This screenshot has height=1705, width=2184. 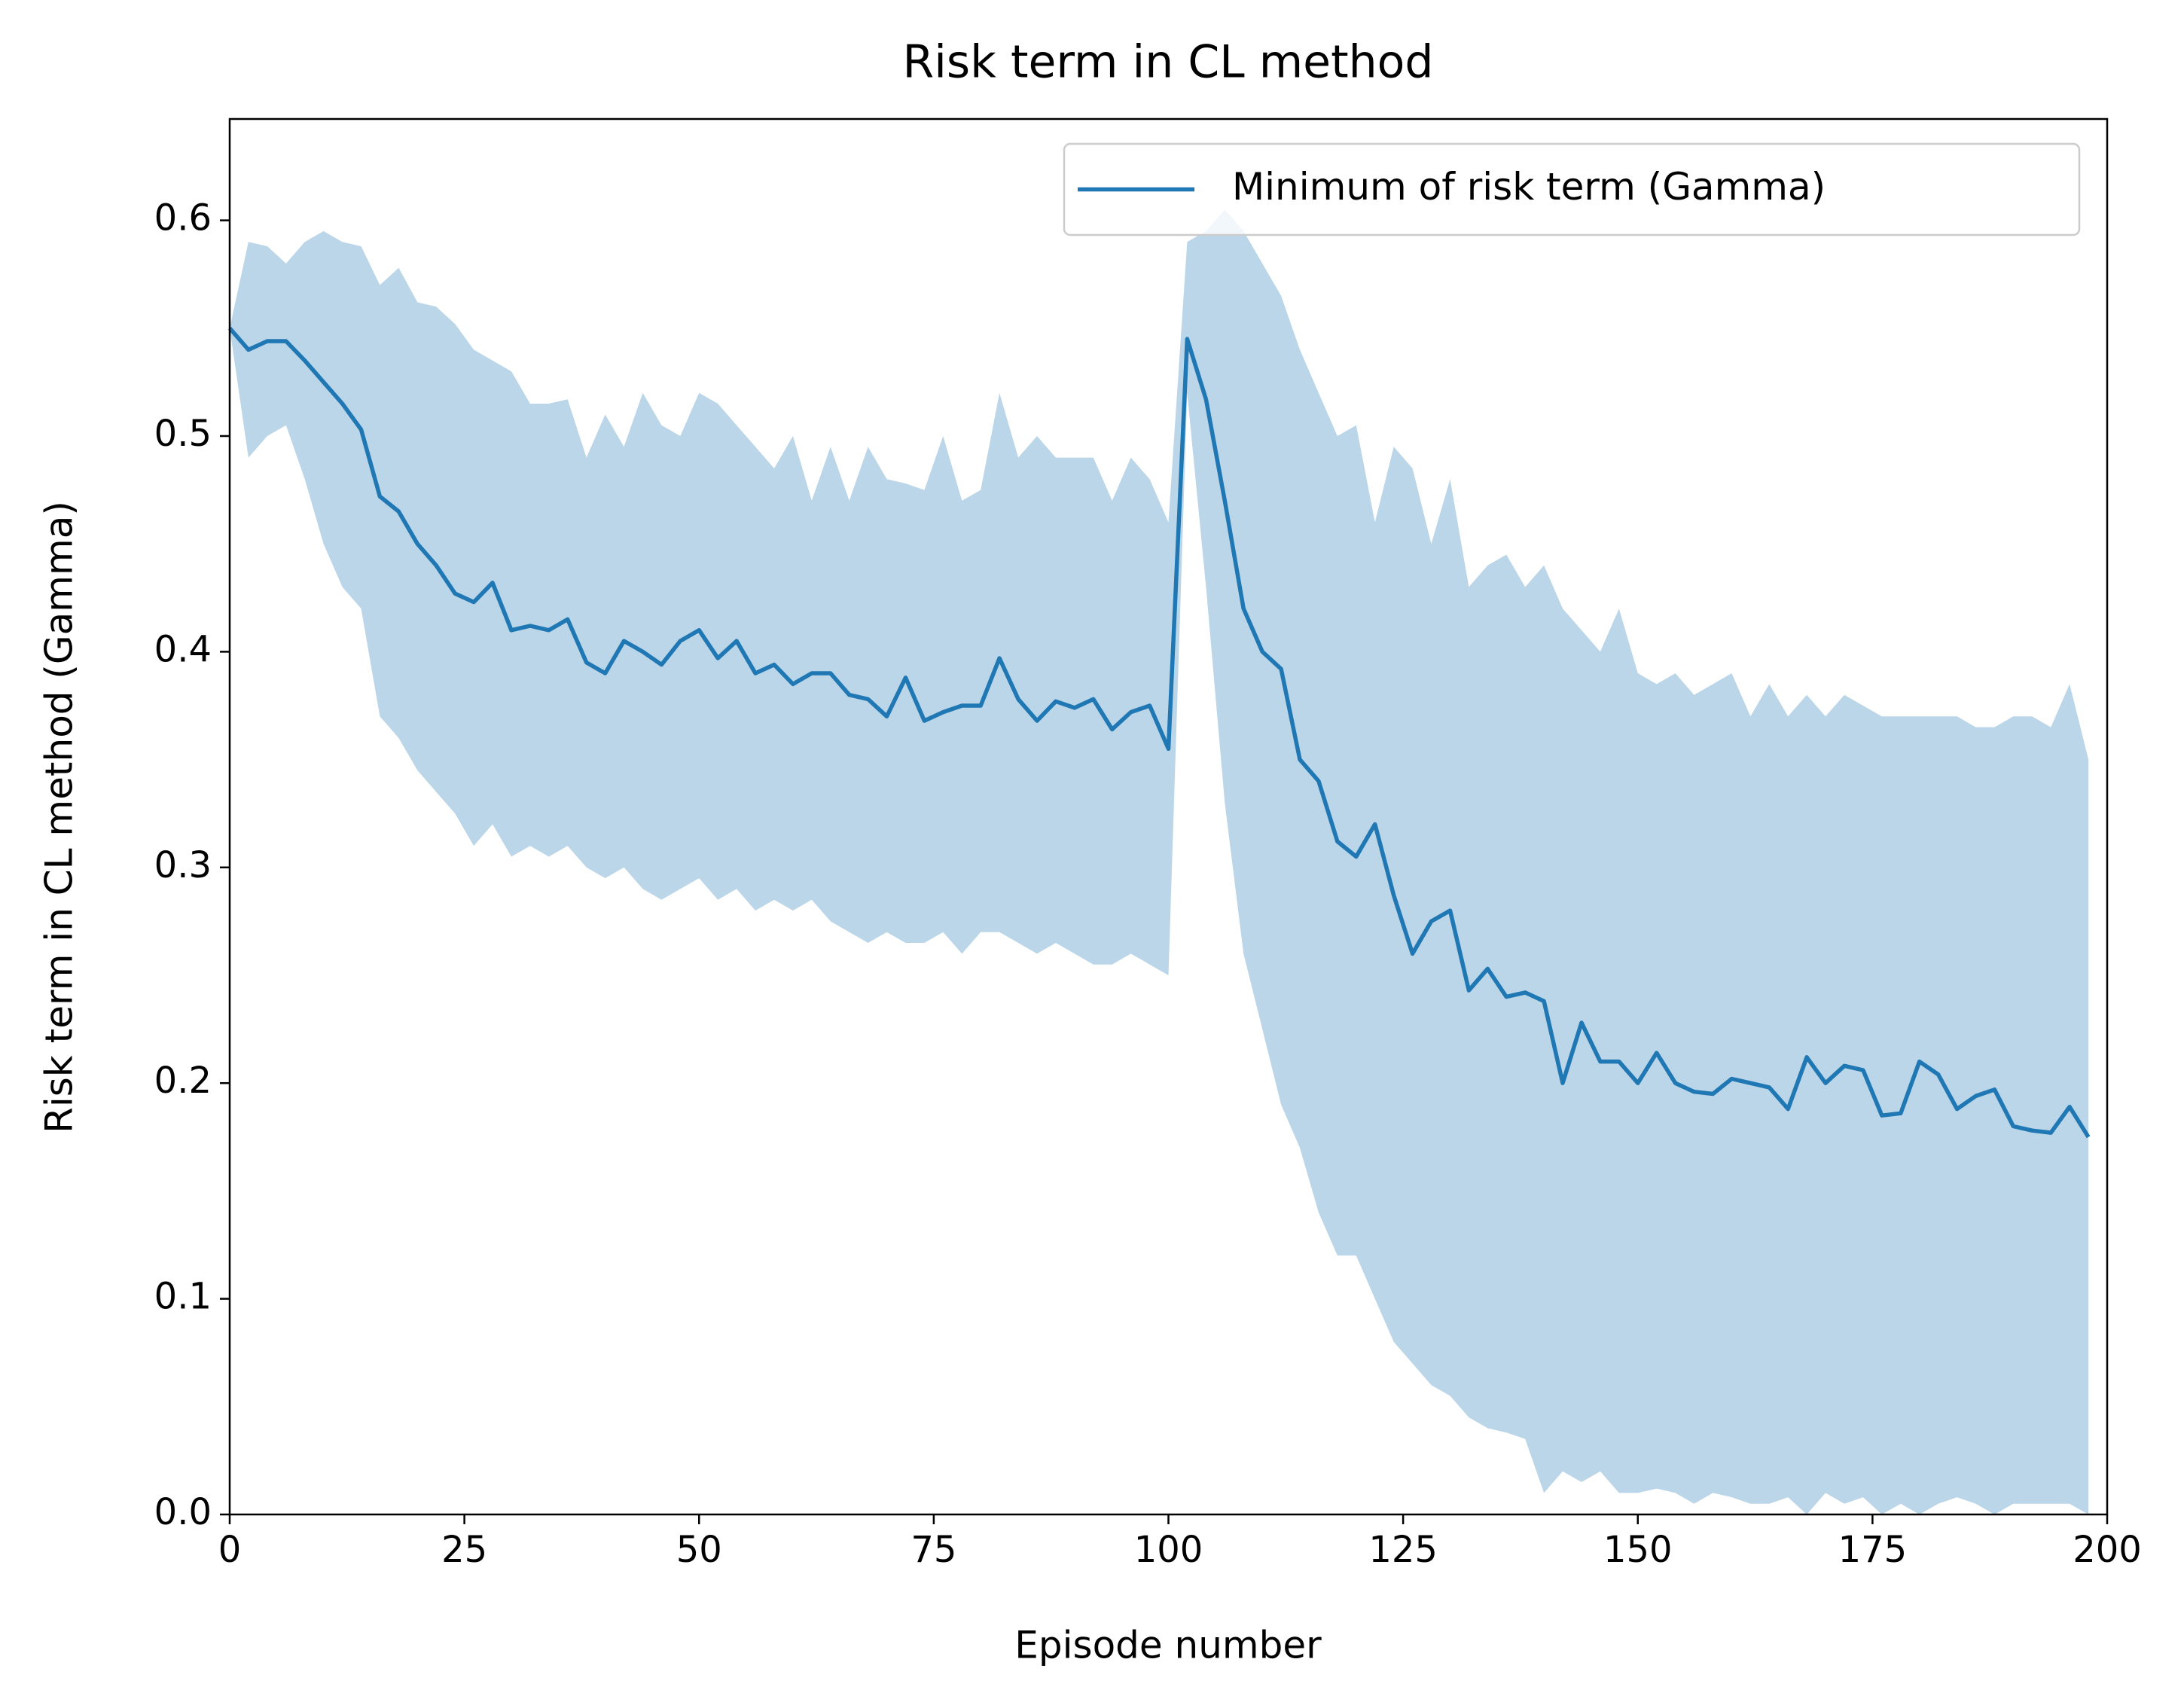 What do you see at coordinates (183, 865) in the screenshot?
I see `y-tick-label: 0.3` at bounding box center [183, 865].